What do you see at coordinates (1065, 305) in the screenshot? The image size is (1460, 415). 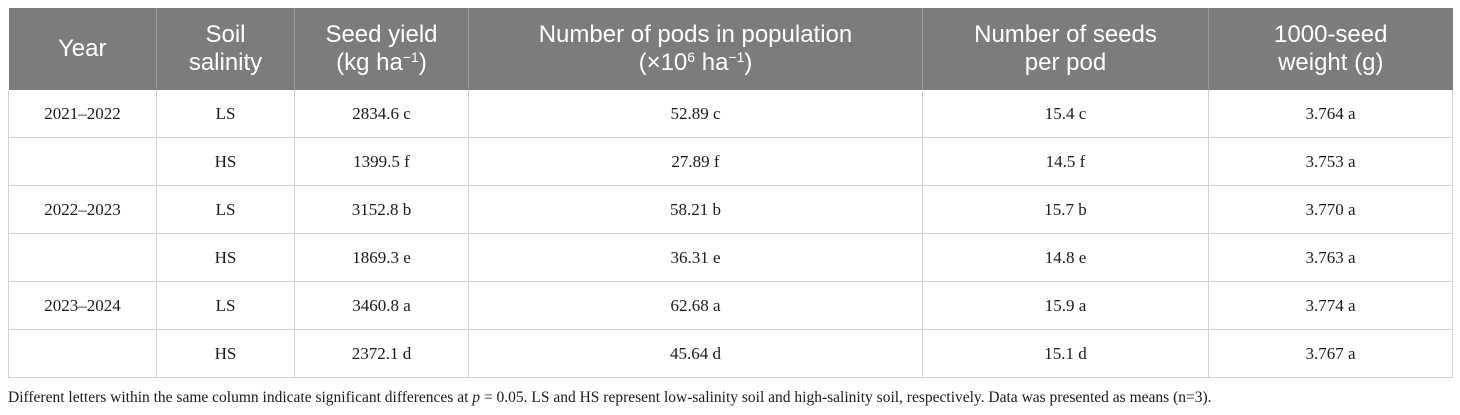 I see `cell-seeds: 15.9 a` at bounding box center [1065, 305].